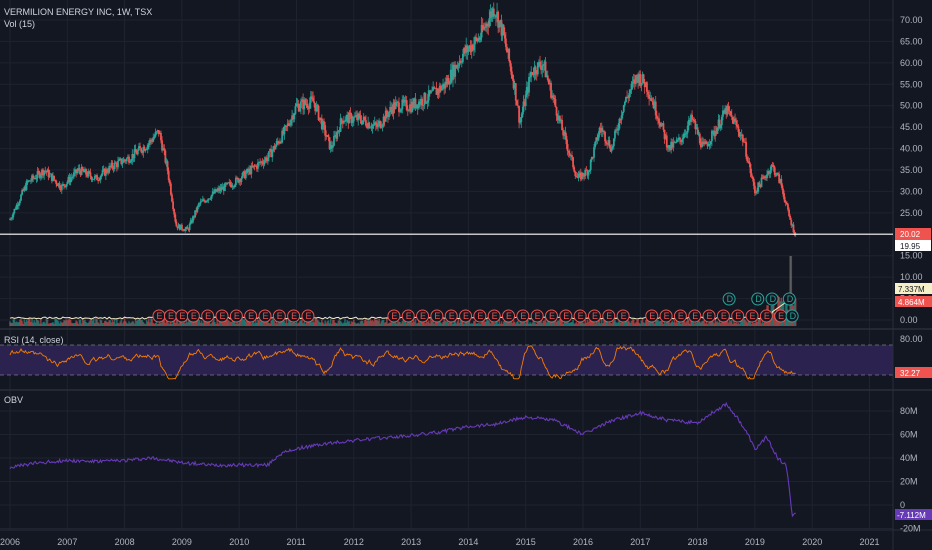  What do you see at coordinates (913, 514) in the screenshot?
I see `obv-value-badge` at bounding box center [913, 514].